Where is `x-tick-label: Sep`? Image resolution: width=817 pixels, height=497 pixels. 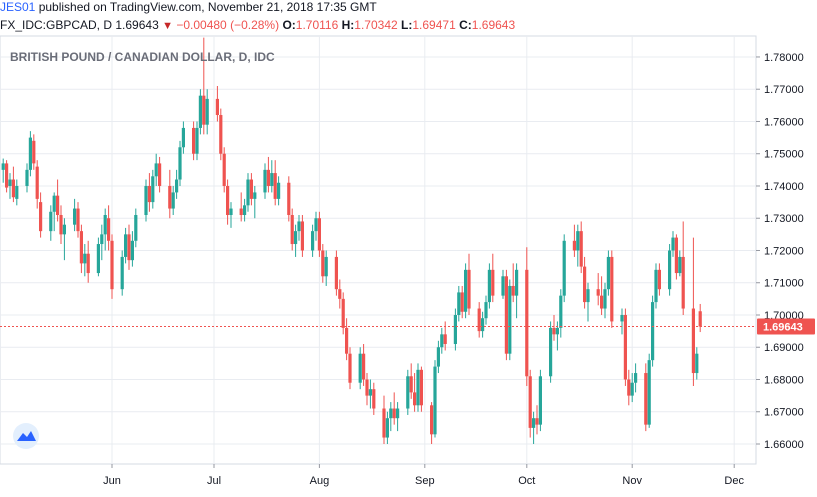 x-tick-label: Sep is located at coordinates (425, 481).